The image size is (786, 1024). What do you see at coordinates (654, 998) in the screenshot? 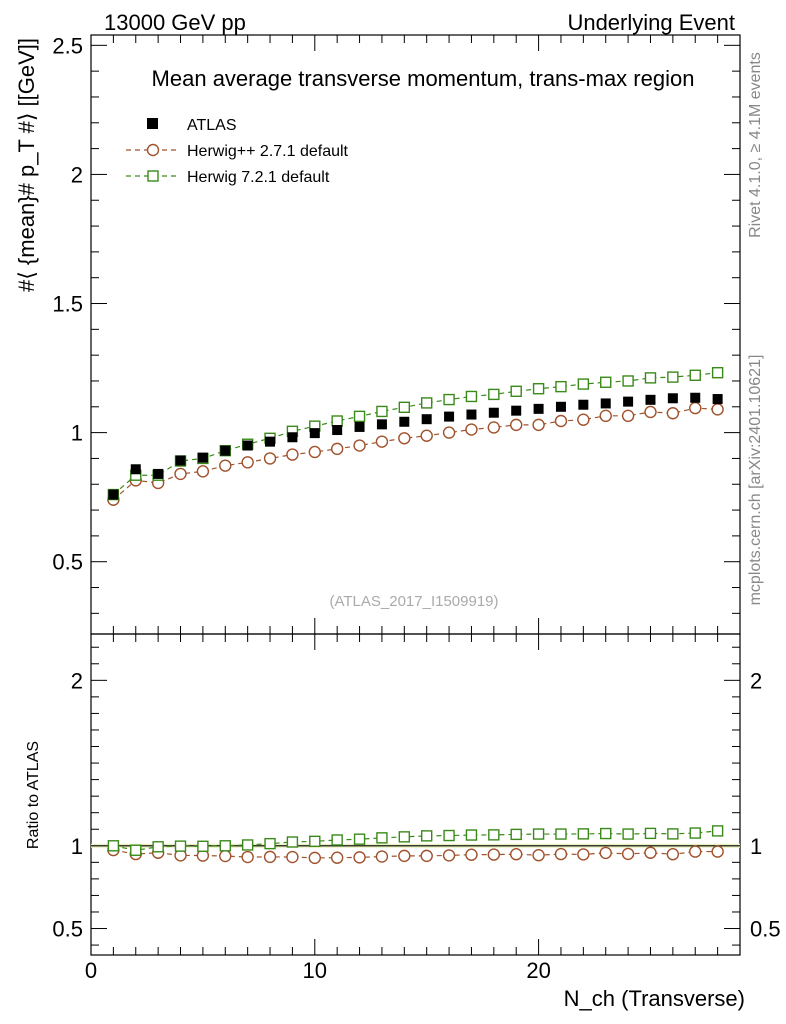
I see `x-axis-label: N_ch (Transverse)` at bounding box center [654, 998].